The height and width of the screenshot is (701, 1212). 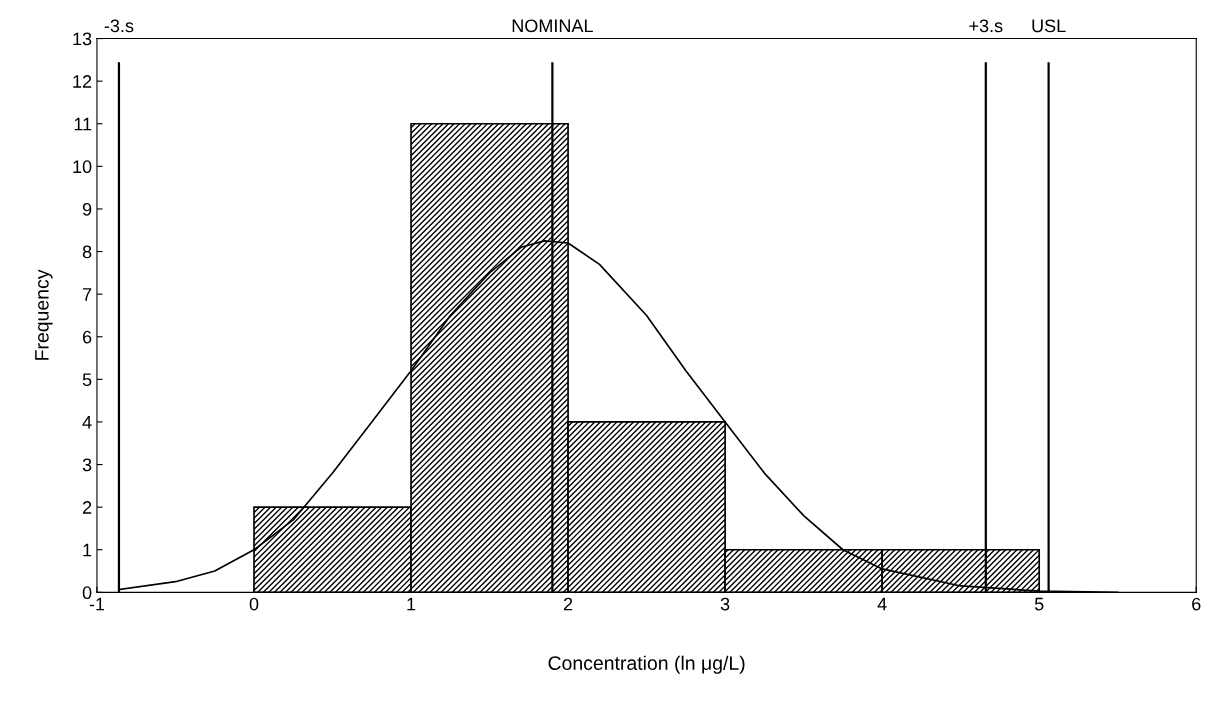 I want to click on x-axis-title: Concentration (ln μg/L), so click(x=646, y=664).